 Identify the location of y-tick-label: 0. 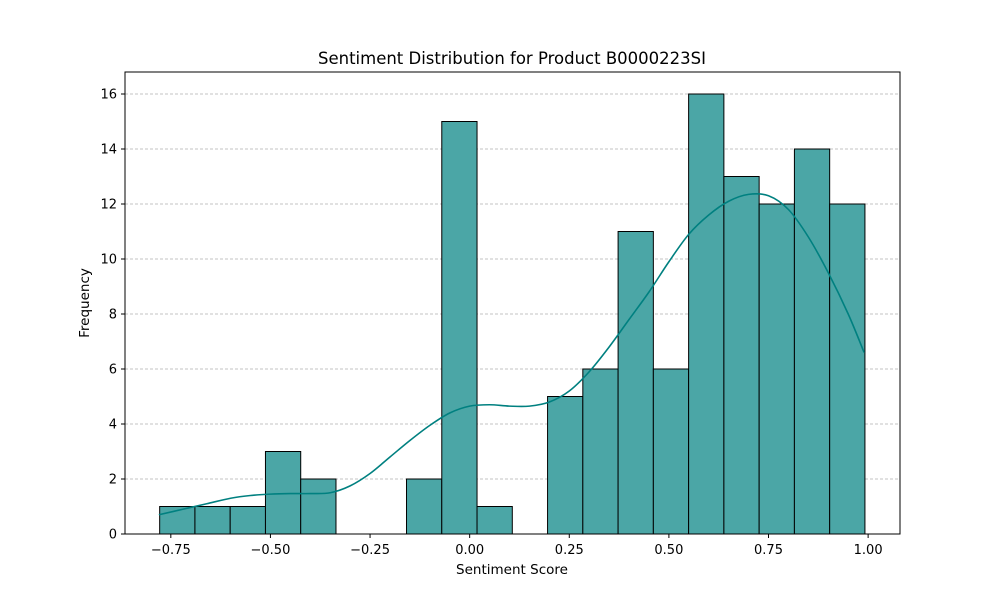
(113, 535).